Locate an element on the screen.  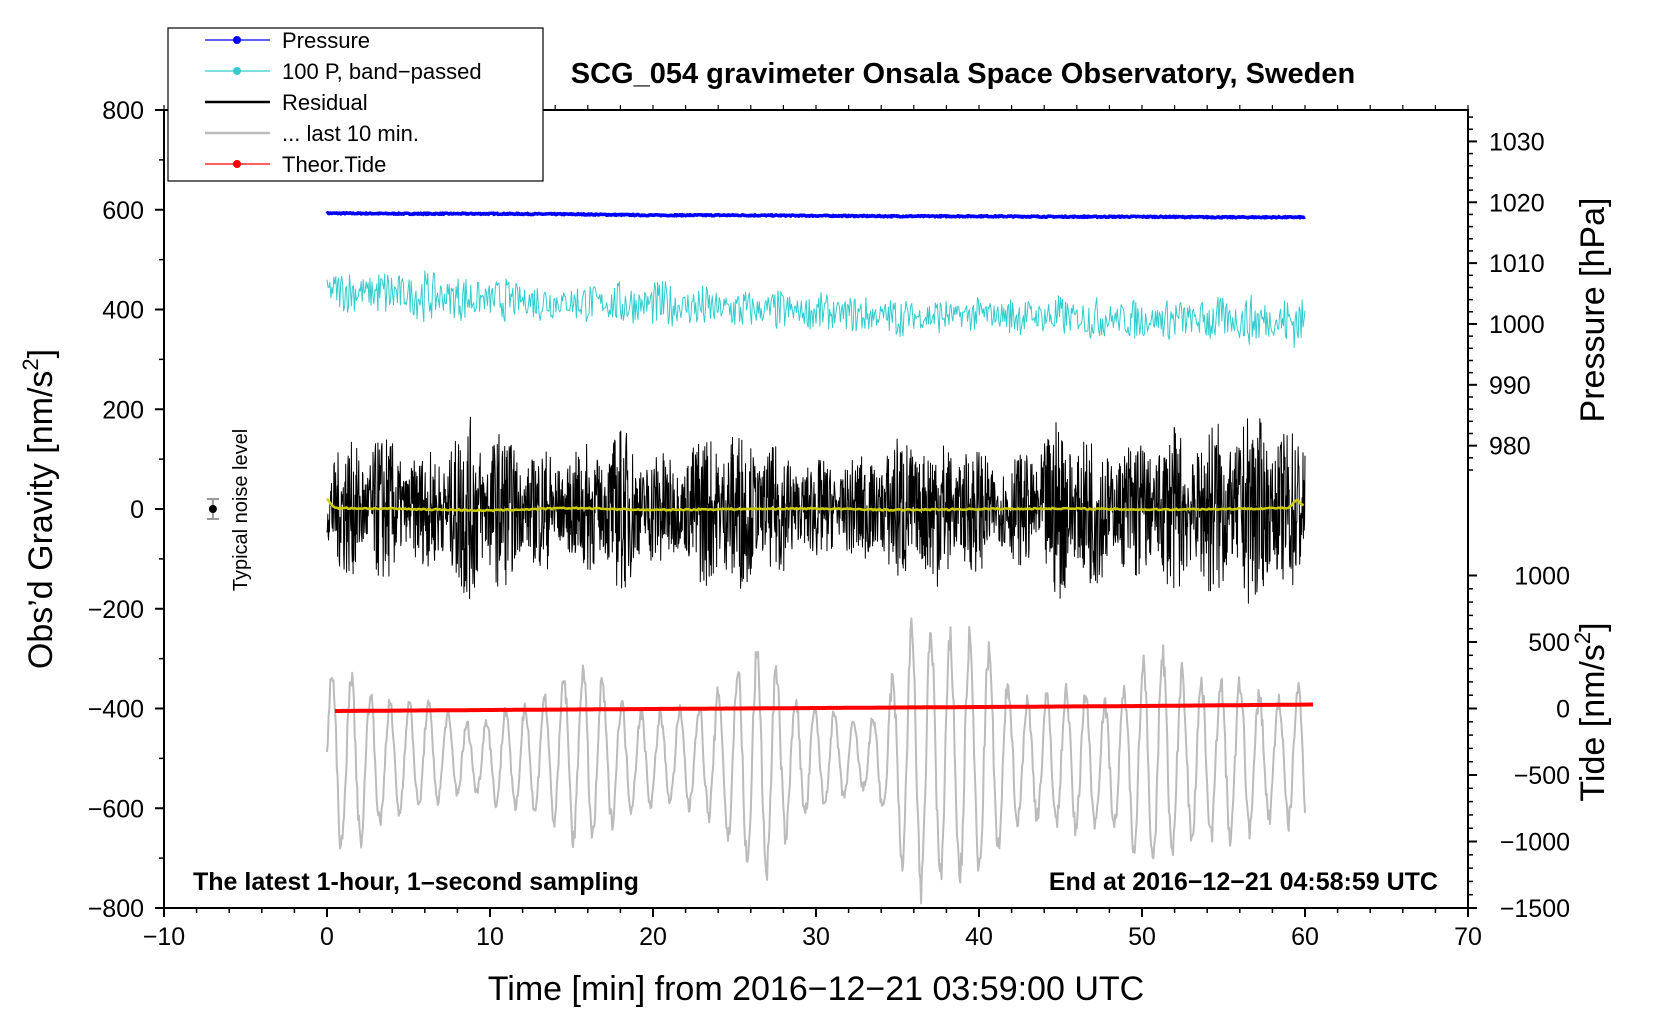
x-tick-label: 30 is located at coordinates (816, 937).